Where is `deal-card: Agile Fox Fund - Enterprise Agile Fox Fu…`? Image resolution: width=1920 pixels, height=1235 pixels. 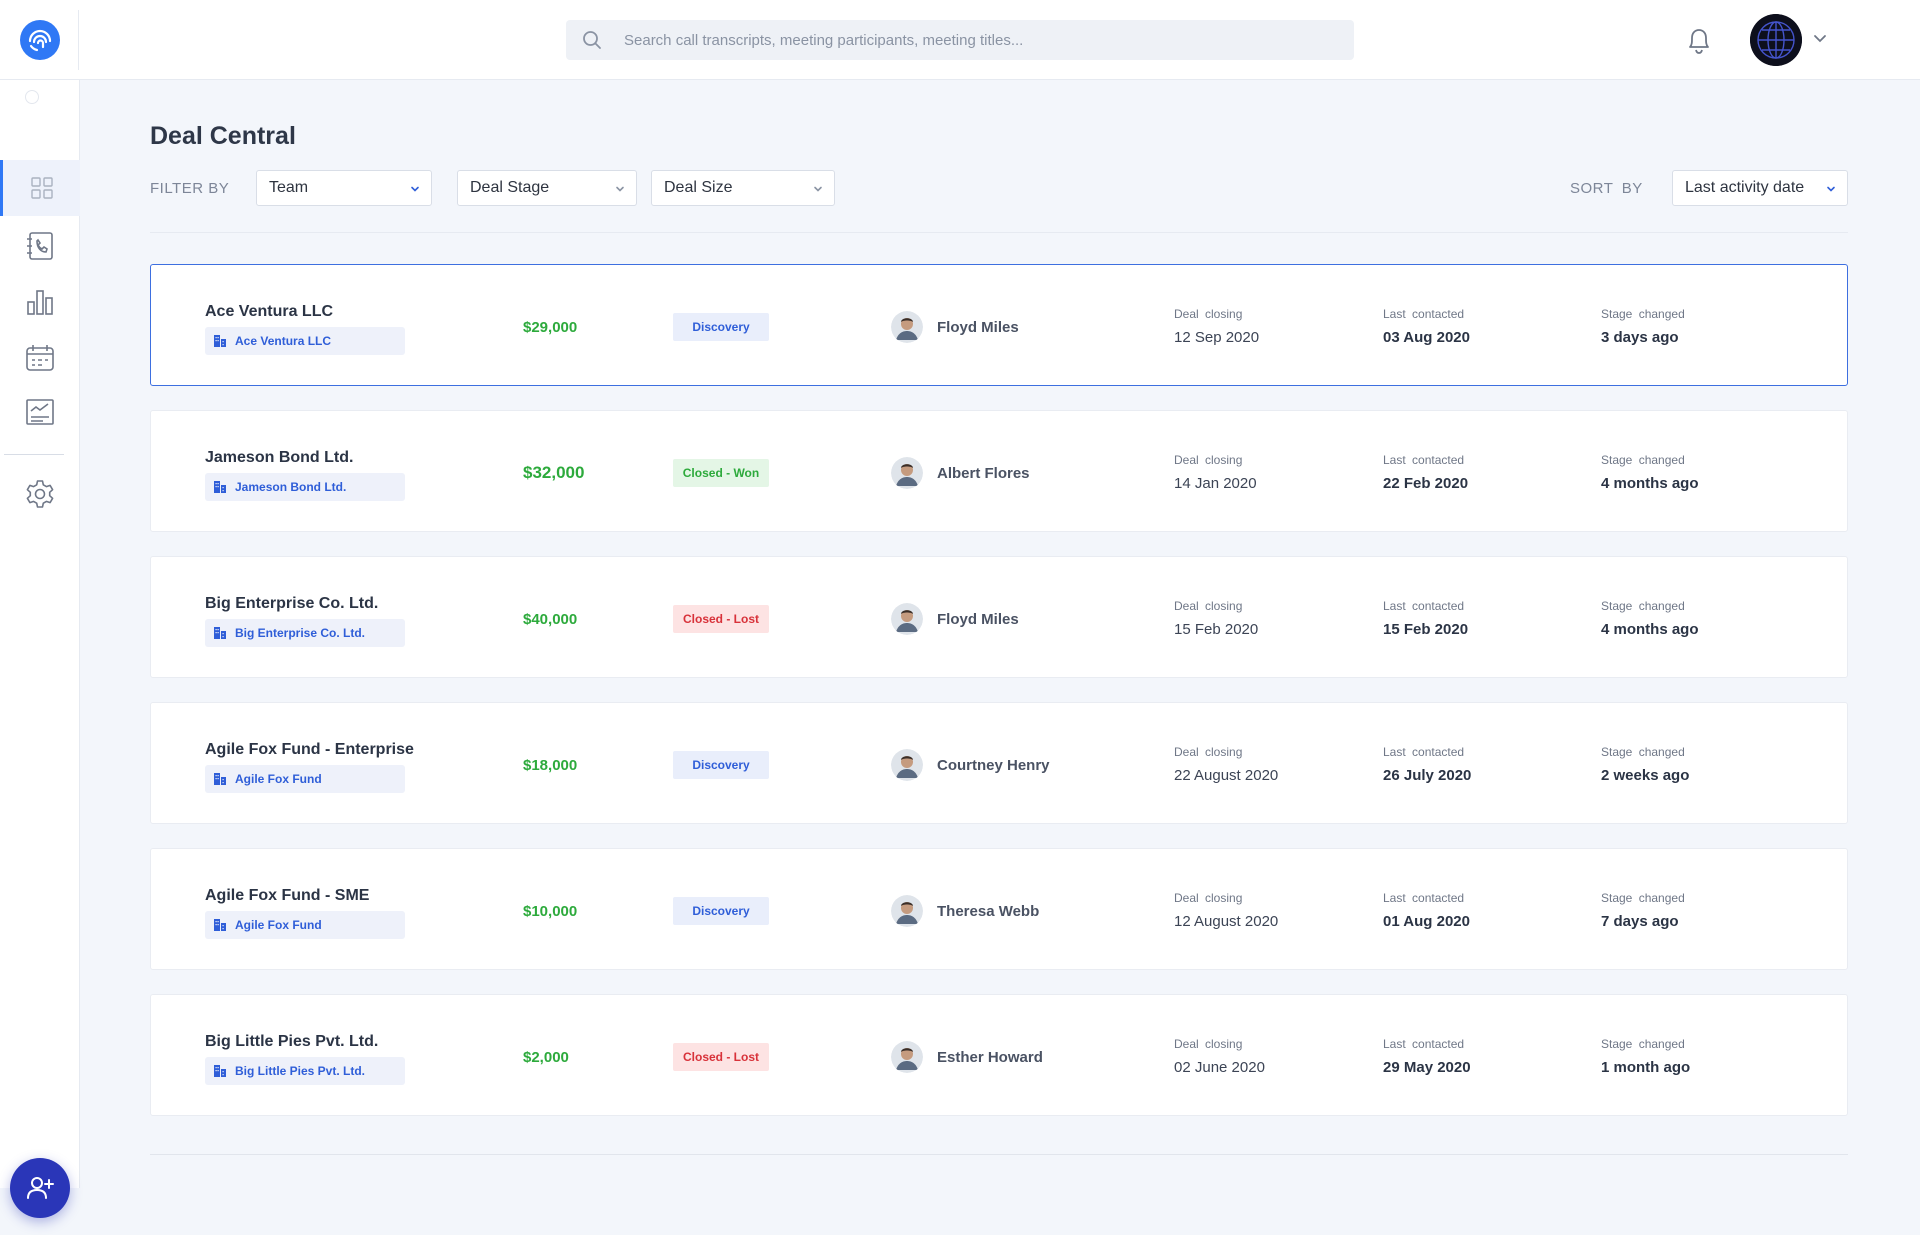 deal-card: Agile Fox Fund - Enterprise Agile Fox Fu… is located at coordinates (999, 763).